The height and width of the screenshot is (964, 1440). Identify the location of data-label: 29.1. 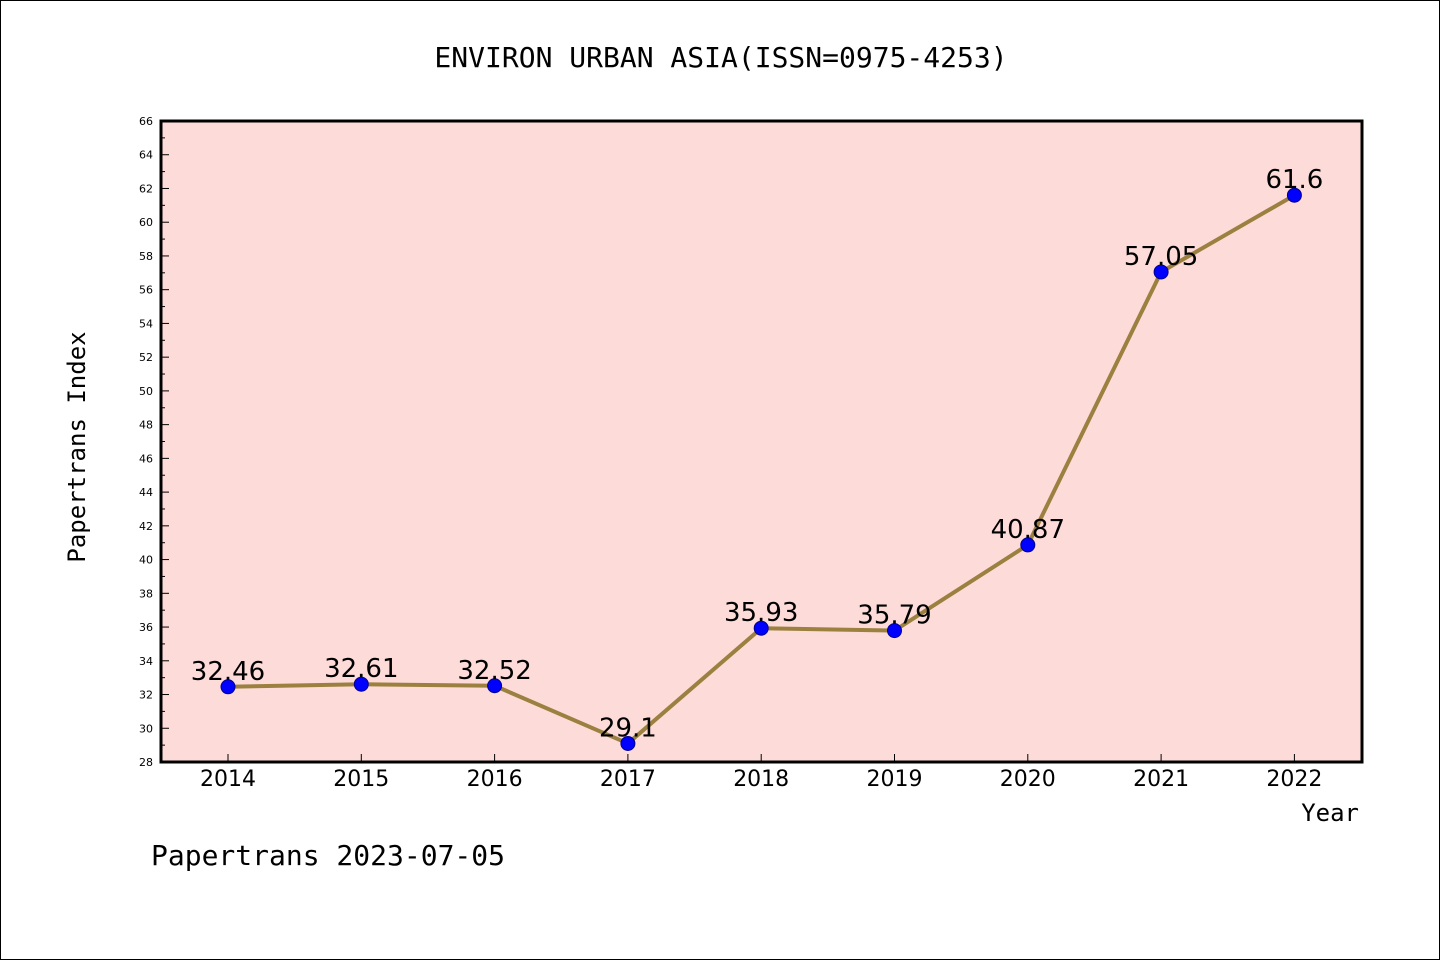
(628, 728).